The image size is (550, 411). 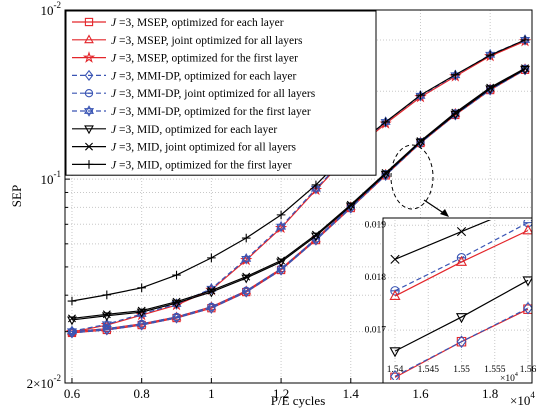 I want to click on legend-label: J =3, MSEP, optimized for each layer, so click(x=197, y=23).